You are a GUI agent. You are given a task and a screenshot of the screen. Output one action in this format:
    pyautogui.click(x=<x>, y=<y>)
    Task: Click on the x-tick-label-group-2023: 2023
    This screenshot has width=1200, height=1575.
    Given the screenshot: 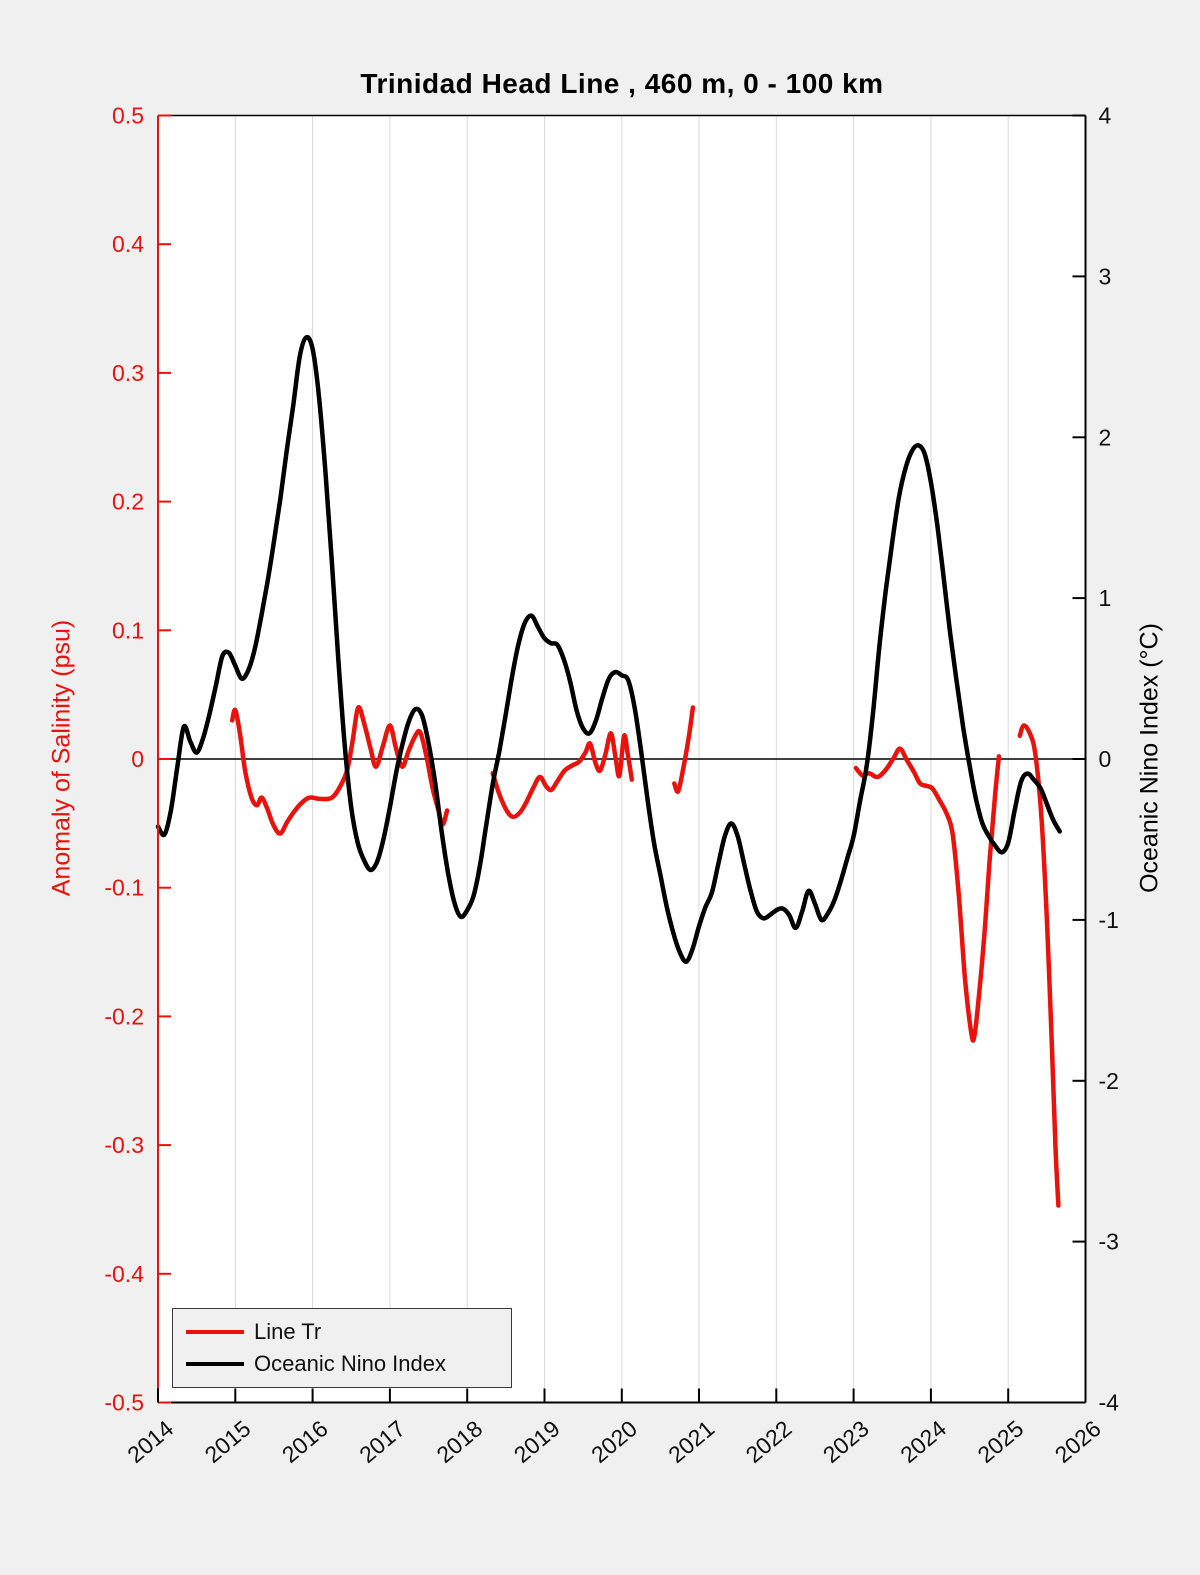 What is the action you would take?
    pyautogui.click(x=846, y=1441)
    